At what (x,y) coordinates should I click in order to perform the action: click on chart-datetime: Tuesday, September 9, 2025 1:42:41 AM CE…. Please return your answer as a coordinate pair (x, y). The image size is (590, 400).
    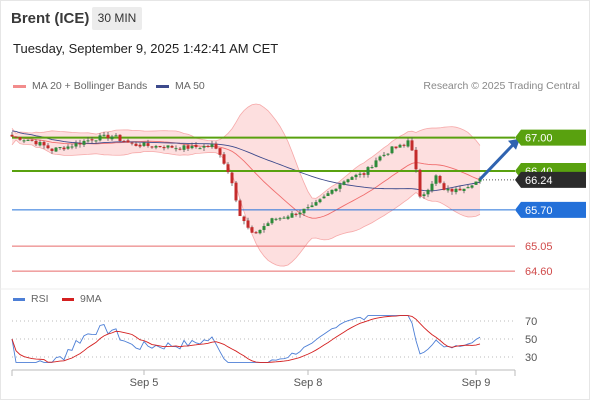
    Looking at the image, I should click on (146, 48).